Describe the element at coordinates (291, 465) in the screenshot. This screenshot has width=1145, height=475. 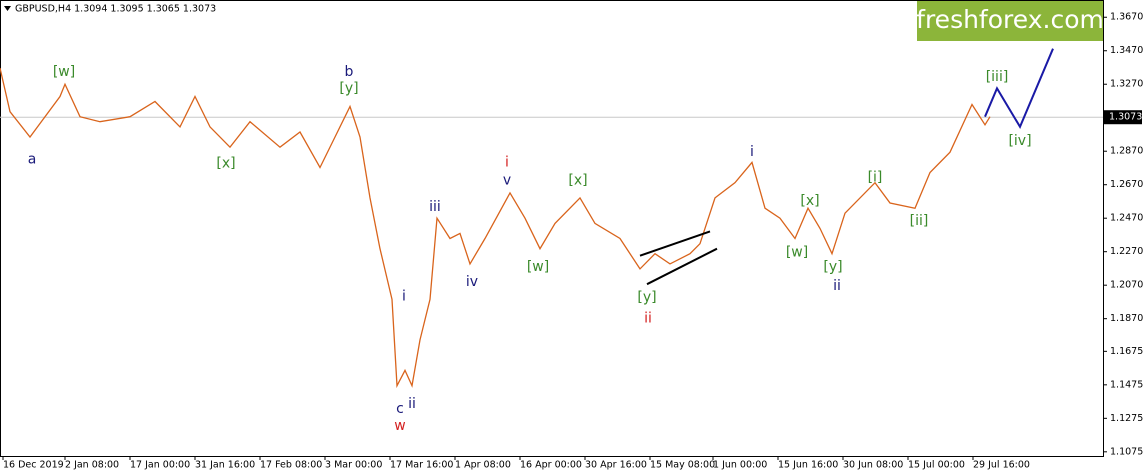
I see `x-tick-label: 17 Feb 08:00` at that location.